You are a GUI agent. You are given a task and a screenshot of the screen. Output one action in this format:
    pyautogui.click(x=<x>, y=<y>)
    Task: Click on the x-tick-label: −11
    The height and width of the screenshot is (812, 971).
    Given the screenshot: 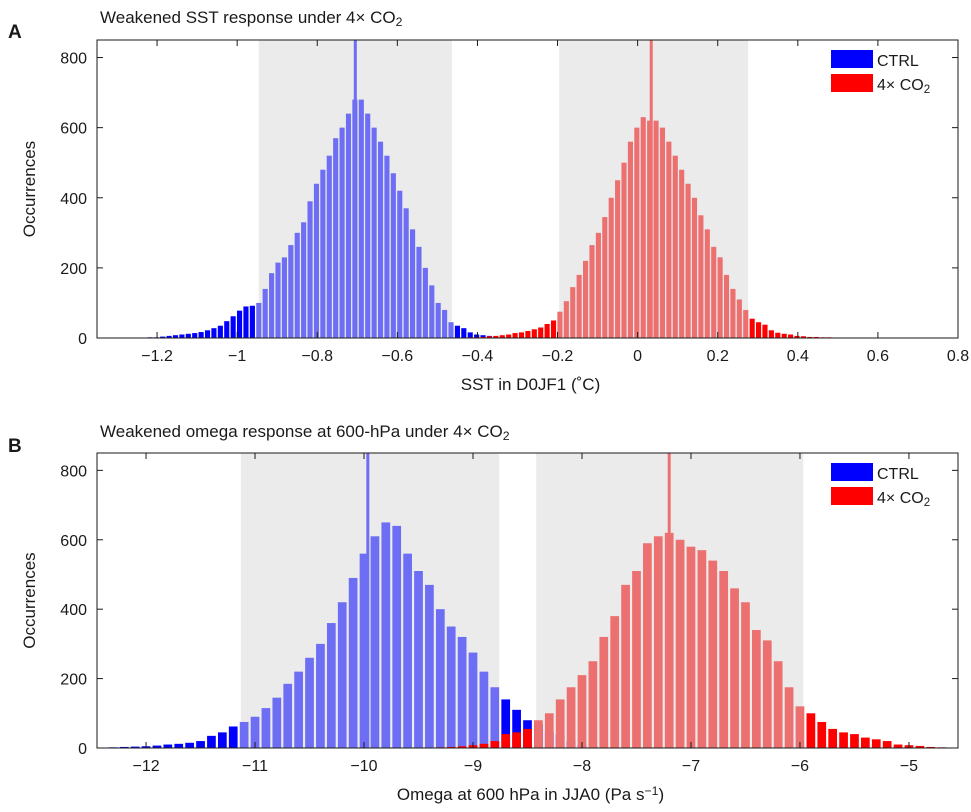 What is the action you would take?
    pyautogui.click(x=255, y=766)
    